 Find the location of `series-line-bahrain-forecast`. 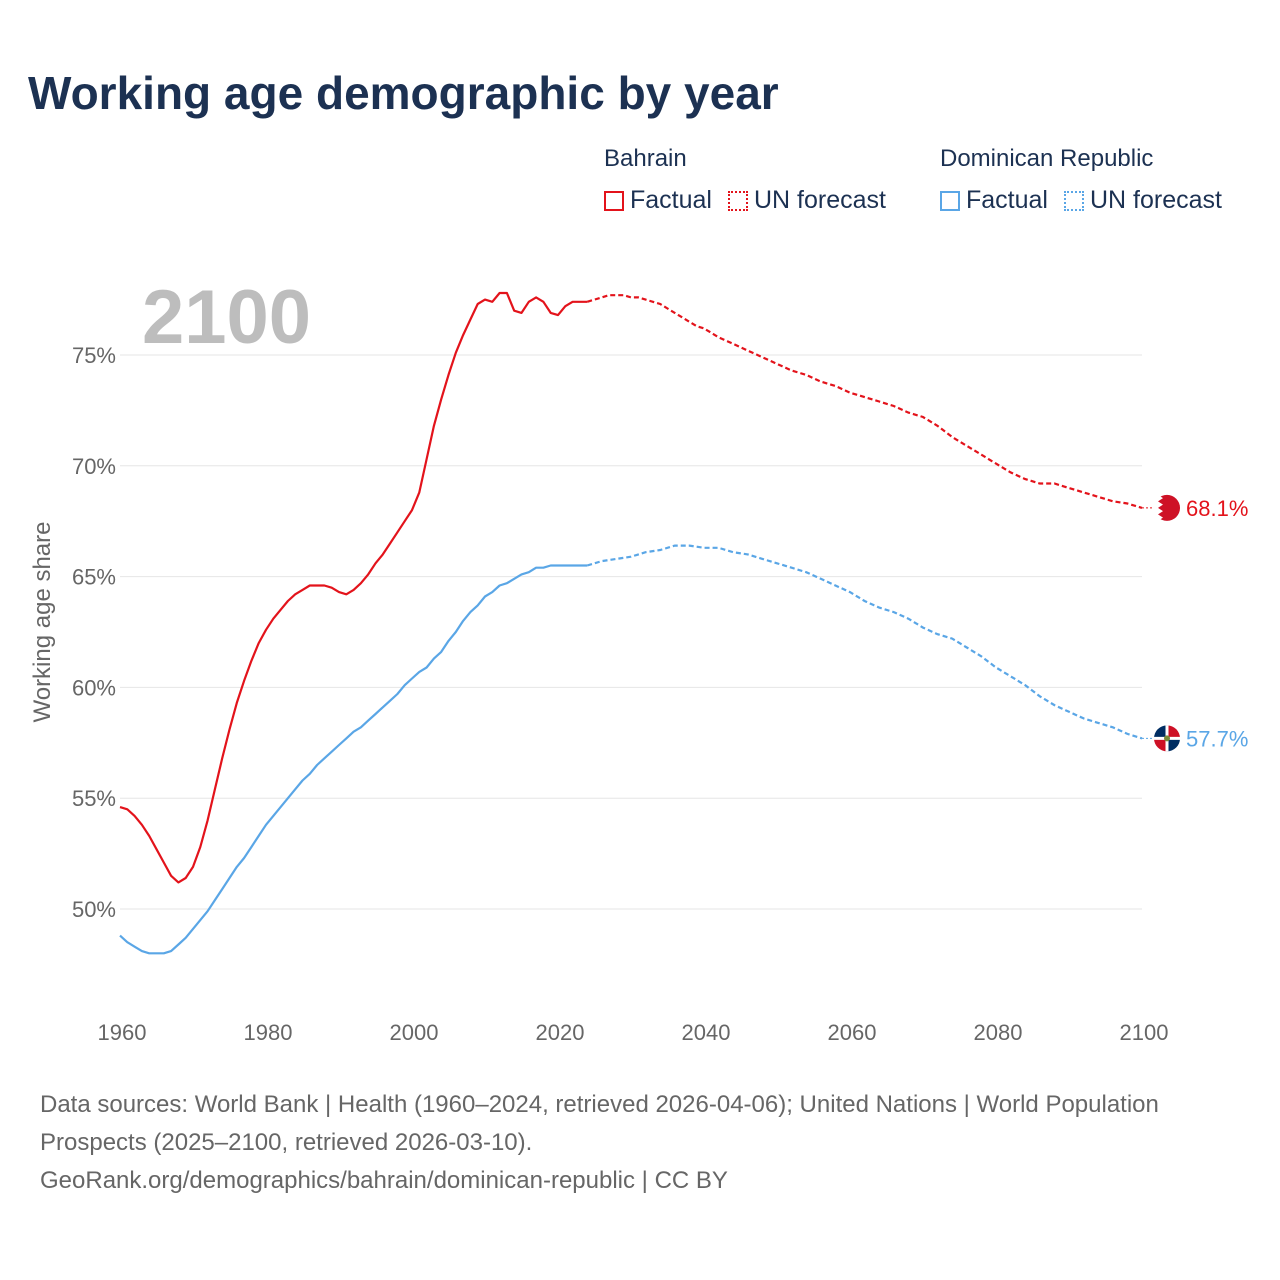

series-line-bahrain-forecast is located at coordinates (864, 401).